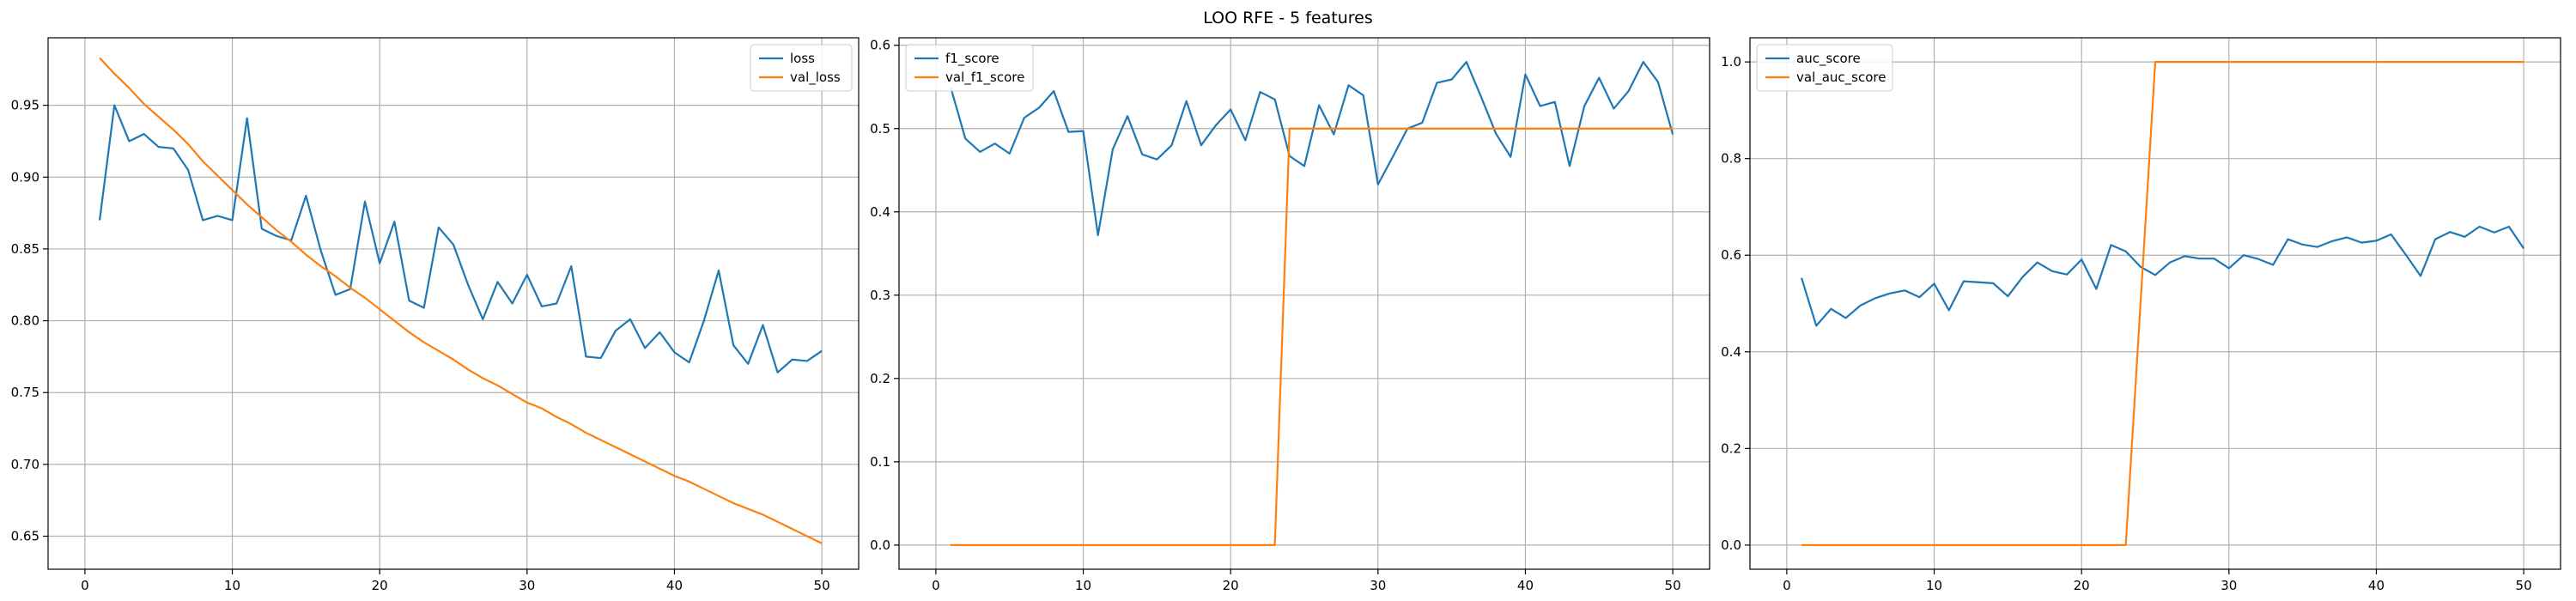 The image size is (2576, 601). What do you see at coordinates (1828, 59) in the screenshot?
I see `legend-label: auc_score` at bounding box center [1828, 59].